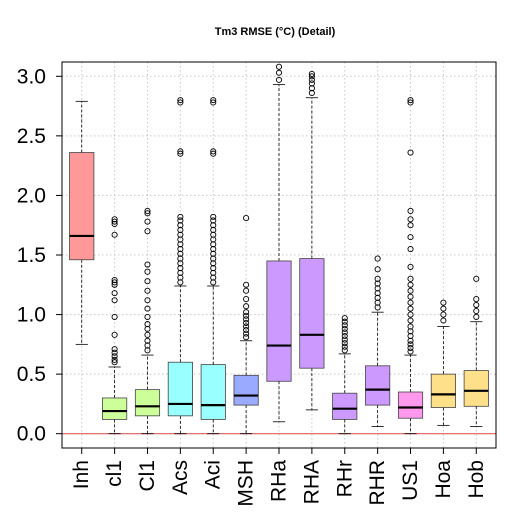  Describe the element at coordinates (31, 434) in the screenshot. I see `y-tick-label: 0.0` at that location.